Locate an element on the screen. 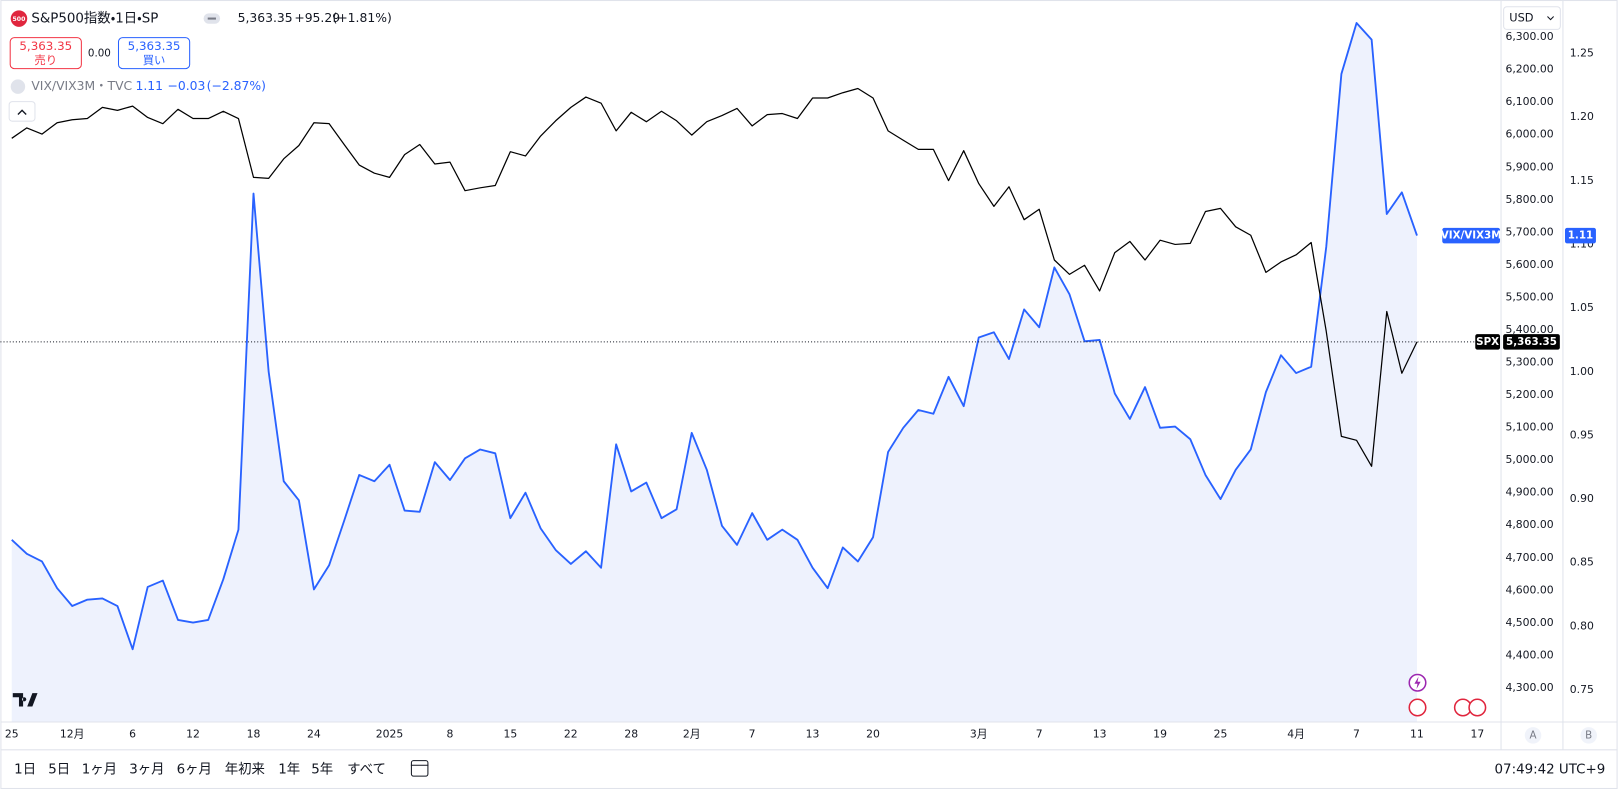 The image size is (1618, 789). brand-logo is located at coordinates (25, 700).